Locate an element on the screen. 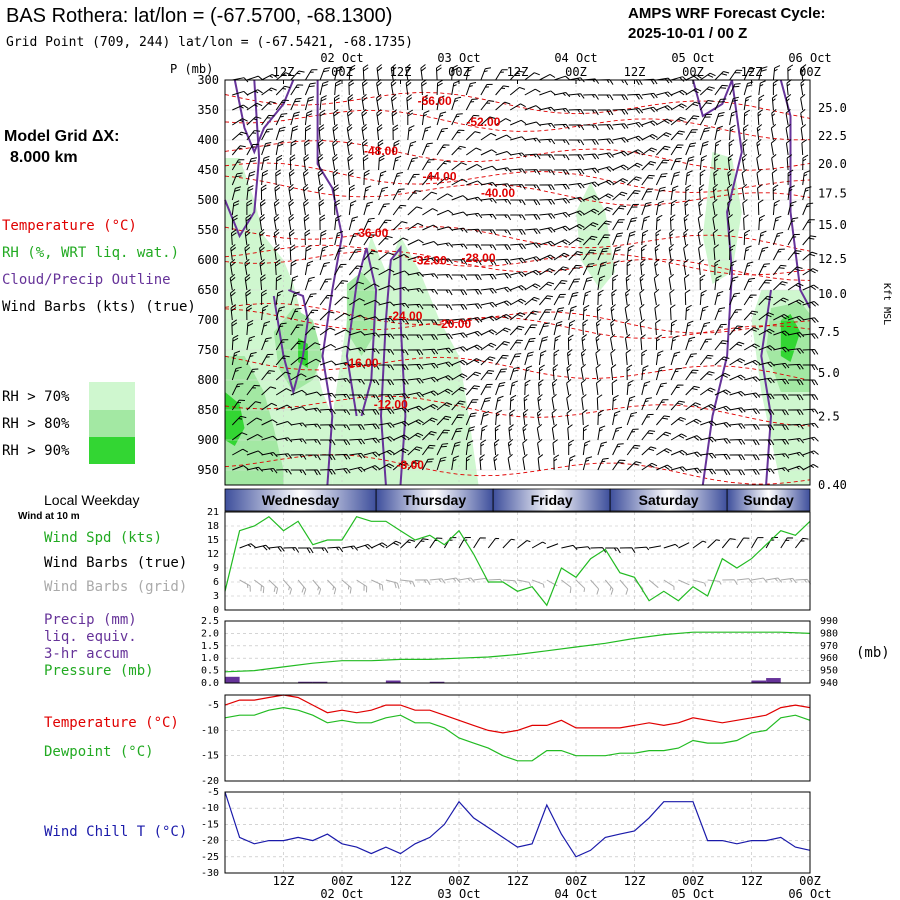  profile-barb-4.5-350 is located at coordinates (254, 106).